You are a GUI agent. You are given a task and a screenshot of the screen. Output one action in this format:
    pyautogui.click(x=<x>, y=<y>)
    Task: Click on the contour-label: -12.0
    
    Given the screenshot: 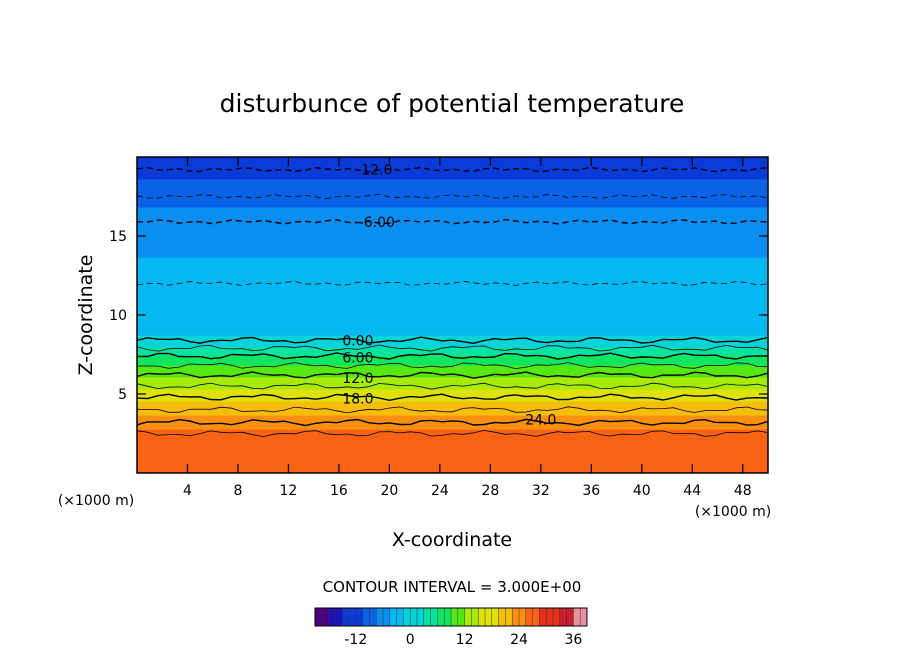 What is the action you would take?
    pyautogui.click(x=374, y=171)
    